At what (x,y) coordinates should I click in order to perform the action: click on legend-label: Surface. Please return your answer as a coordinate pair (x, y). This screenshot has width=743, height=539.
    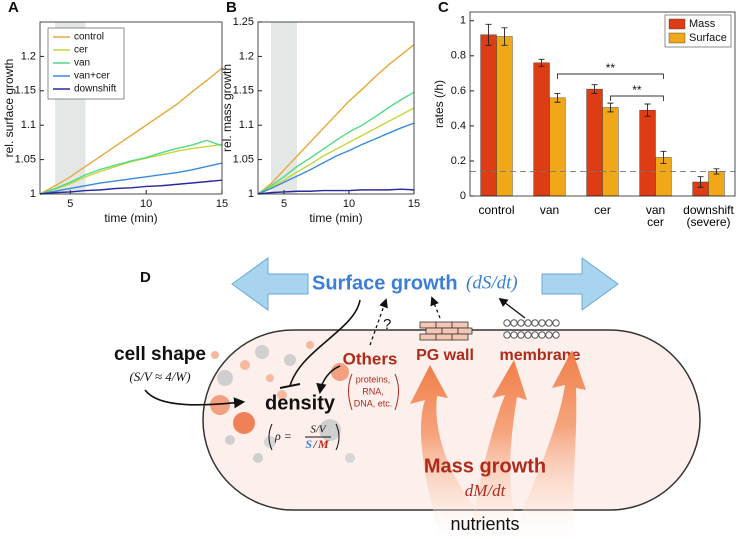
    Looking at the image, I should click on (708, 38).